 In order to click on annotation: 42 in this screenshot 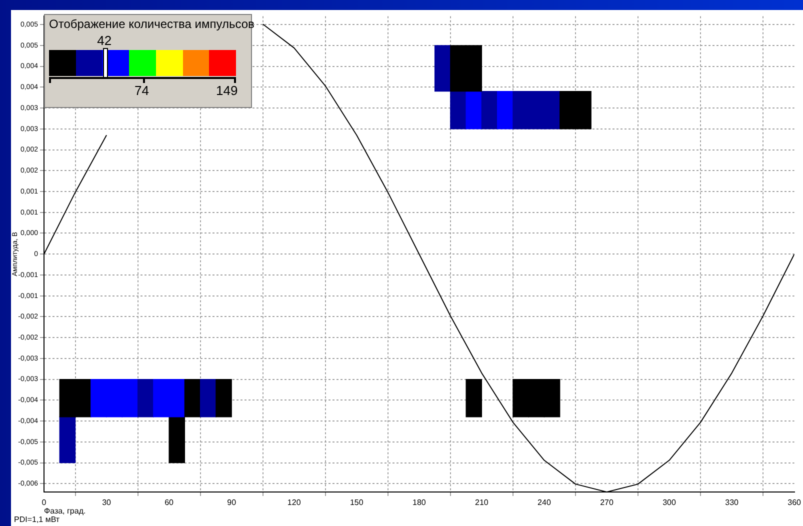, I will do `click(104, 40)`.